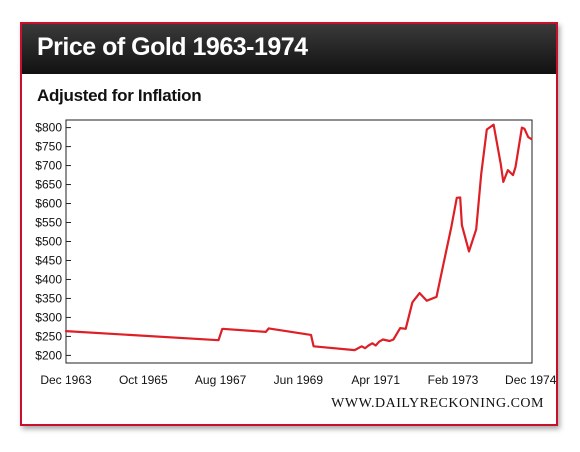 This screenshot has height=452, width=580. What do you see at coordinates (48, 336) in the screenshot?
I see `y-tick-label: $250` at bounding box center [48, 336].